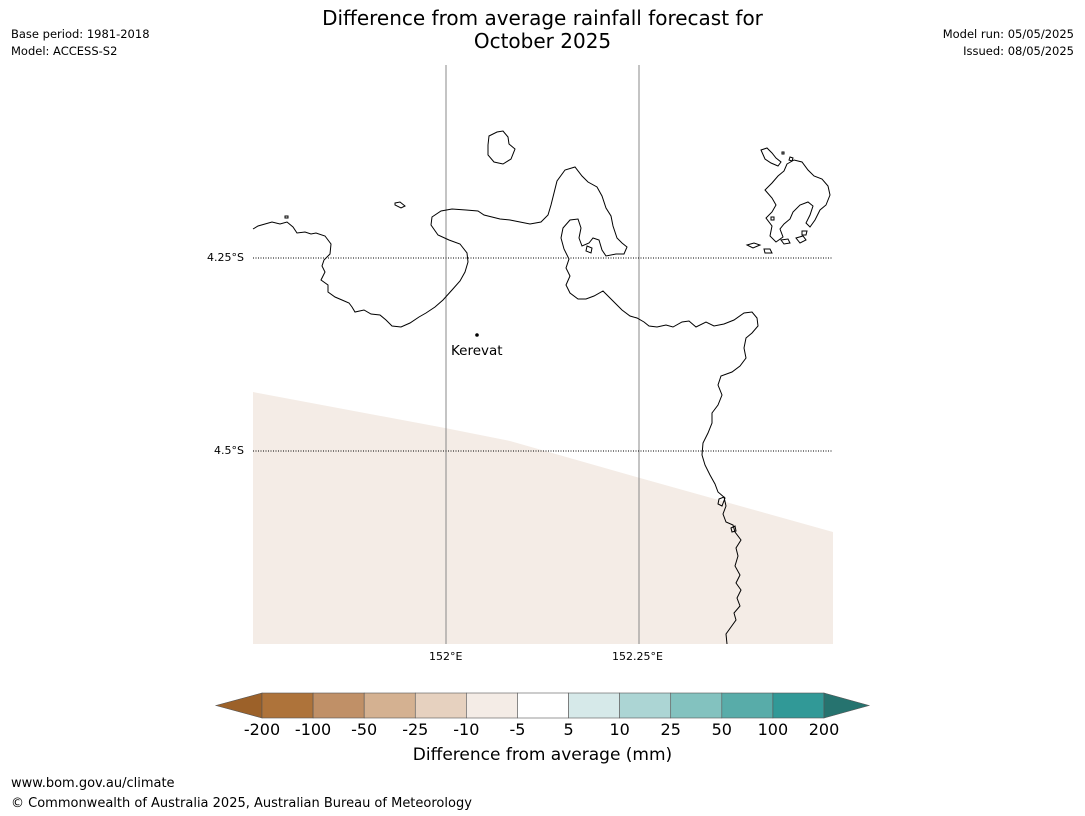 The width and height of the screenshot is (1085, 816). What do you see at coordinates (400, 205) in the screenshot?
I see `islet-west` at bounding box center [400, 205].